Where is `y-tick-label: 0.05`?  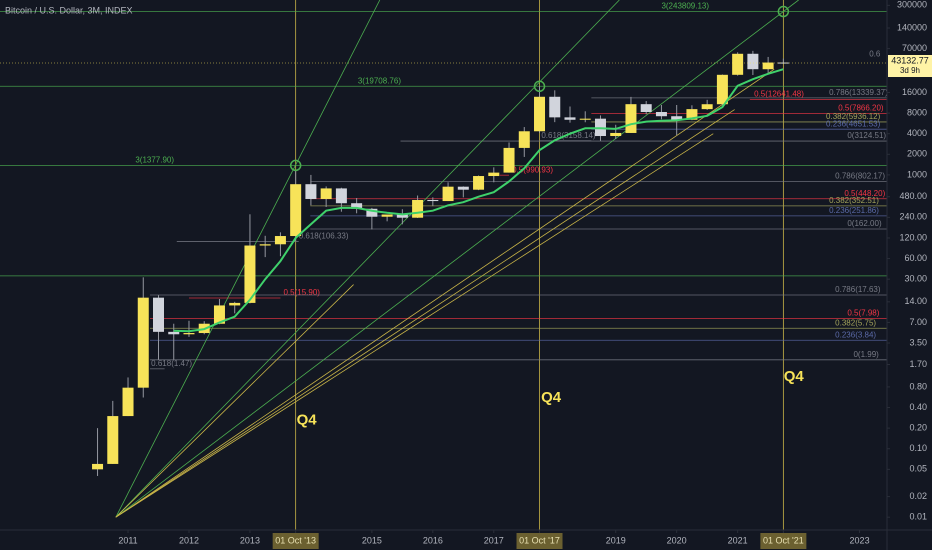 y-tick-label: 0.05 is located at coordinates (918, 469).